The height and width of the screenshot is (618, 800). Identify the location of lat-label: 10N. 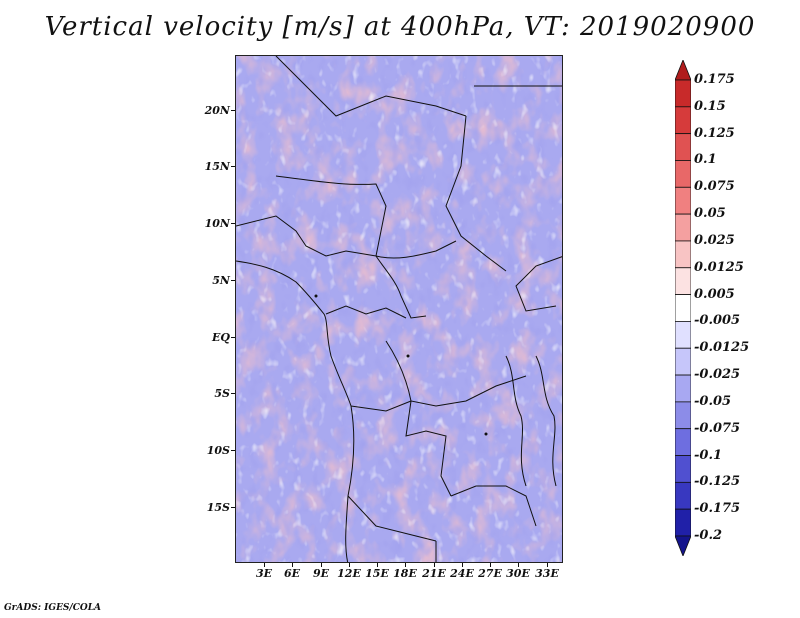
(217, 223).